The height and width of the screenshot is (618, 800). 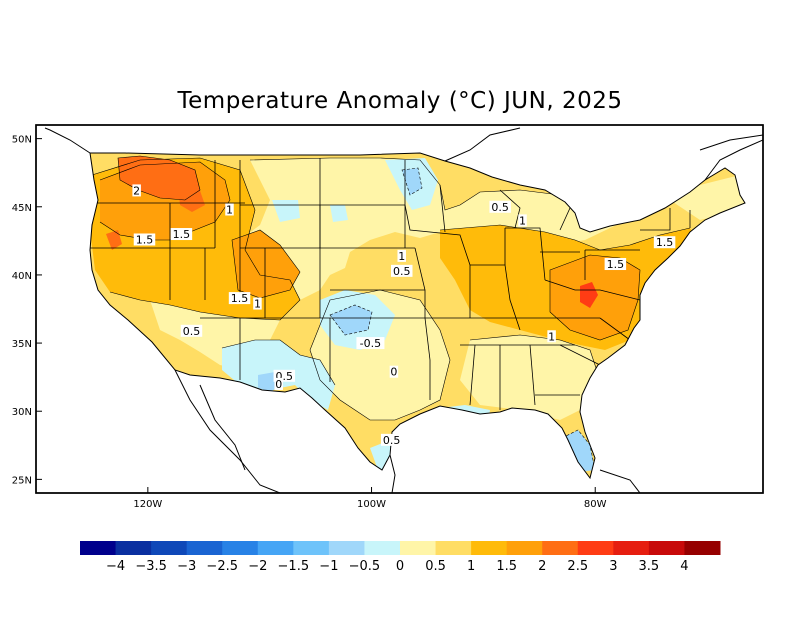 I want to click on anomaly-region-neg-0.5-0-arizona, so click(x=238, y=368).